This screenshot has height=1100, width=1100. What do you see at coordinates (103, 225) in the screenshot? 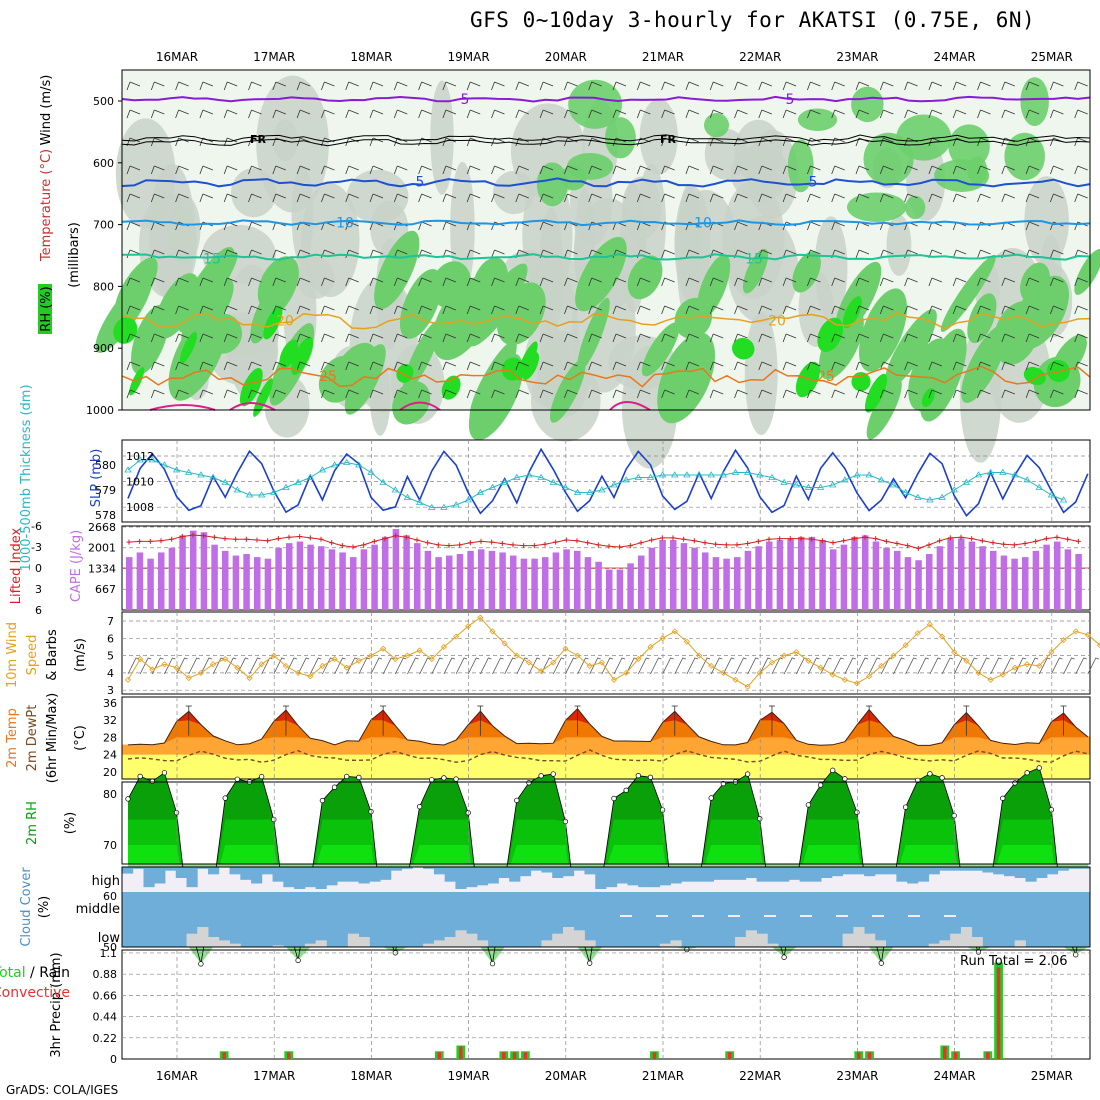
I see `y-tick-label: 700` at bounding box center [103, 225].